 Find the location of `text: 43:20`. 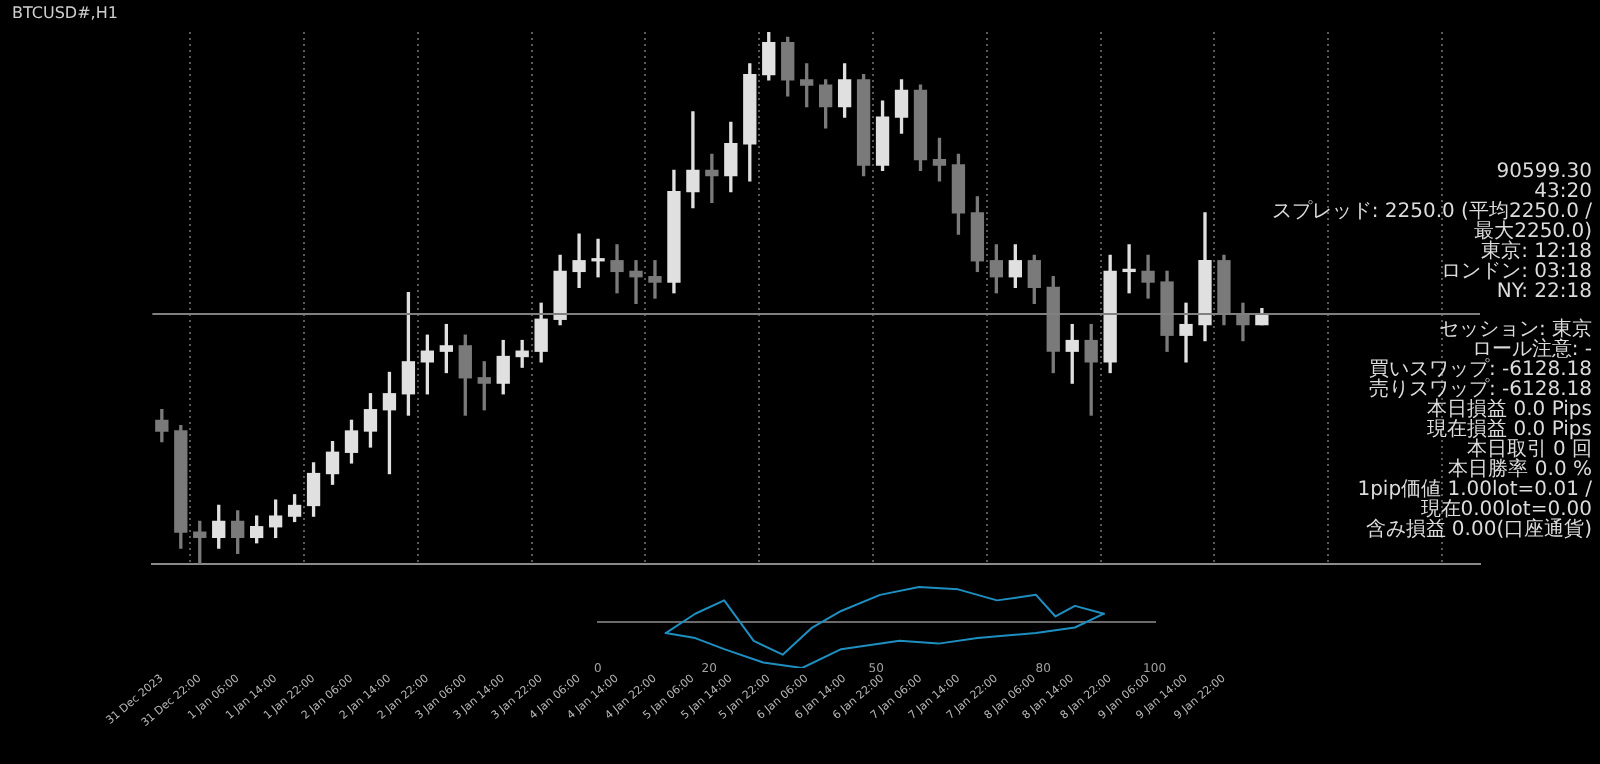

text: 43:20 is located at coordinates (1563, 192).